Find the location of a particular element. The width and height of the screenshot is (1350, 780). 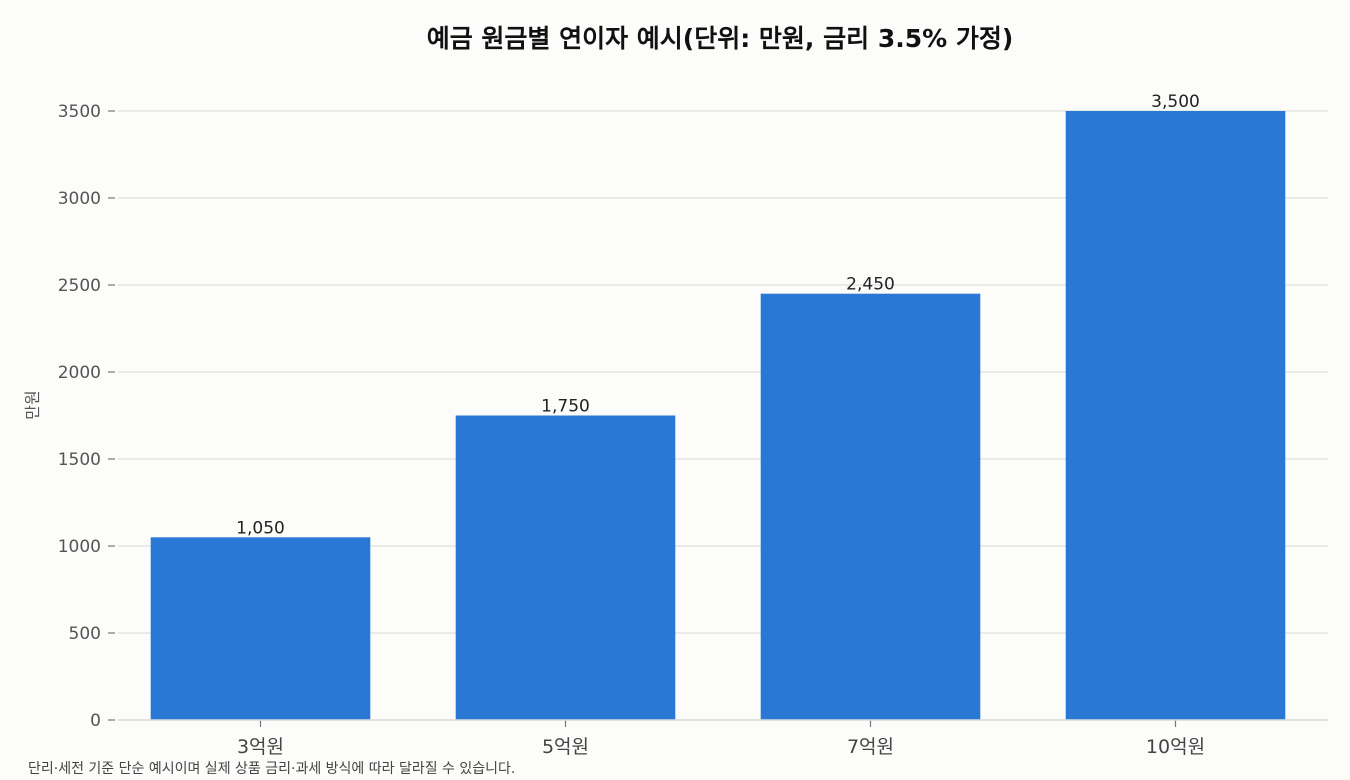

y-tick-label: 2000 is located at coordinates (79, 373).